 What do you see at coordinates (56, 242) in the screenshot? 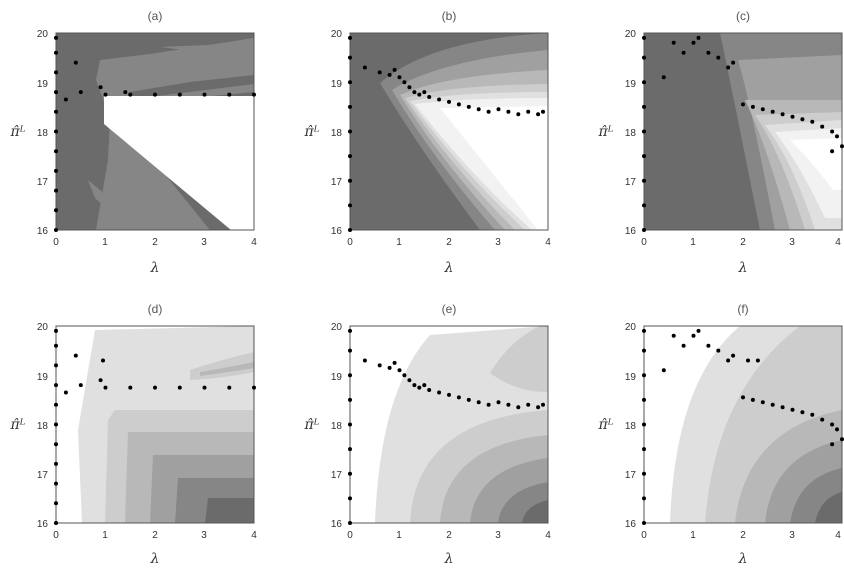
I see `x-tick-a: 0` at bounding box center [56, 242].